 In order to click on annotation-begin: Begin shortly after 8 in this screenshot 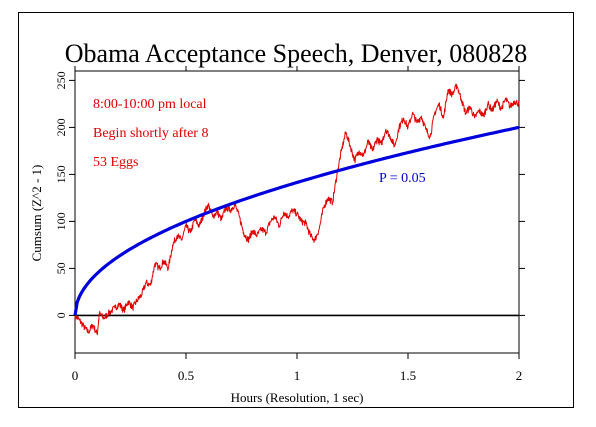, I will do `click(150, 133)`.